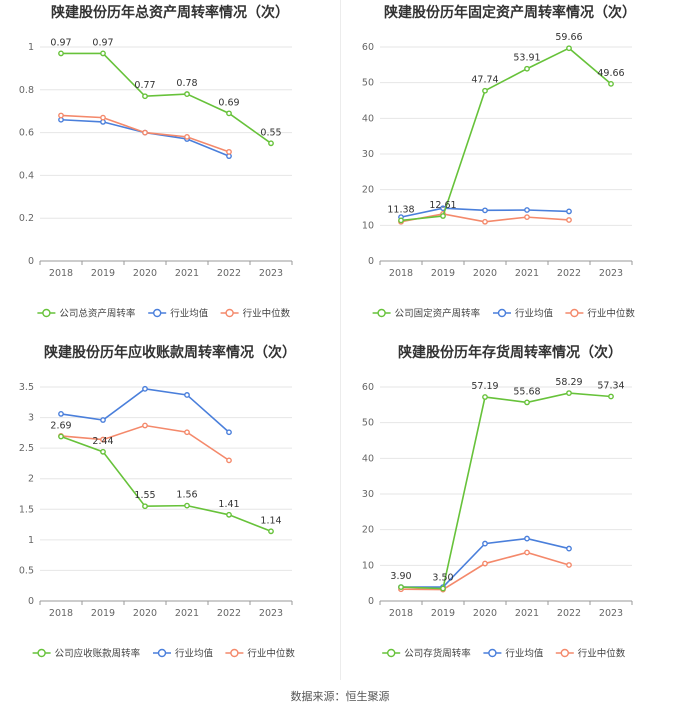 This screenshot has height=712, width=680. I want to click on y-tick-label: 2.5, so click(26, 448).